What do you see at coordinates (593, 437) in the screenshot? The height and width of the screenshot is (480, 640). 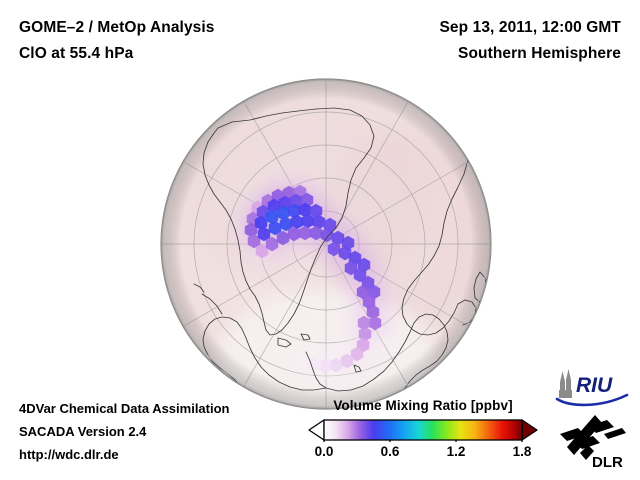 I see `dlr-bird-mark-icon` at bounding box center [593, 437].